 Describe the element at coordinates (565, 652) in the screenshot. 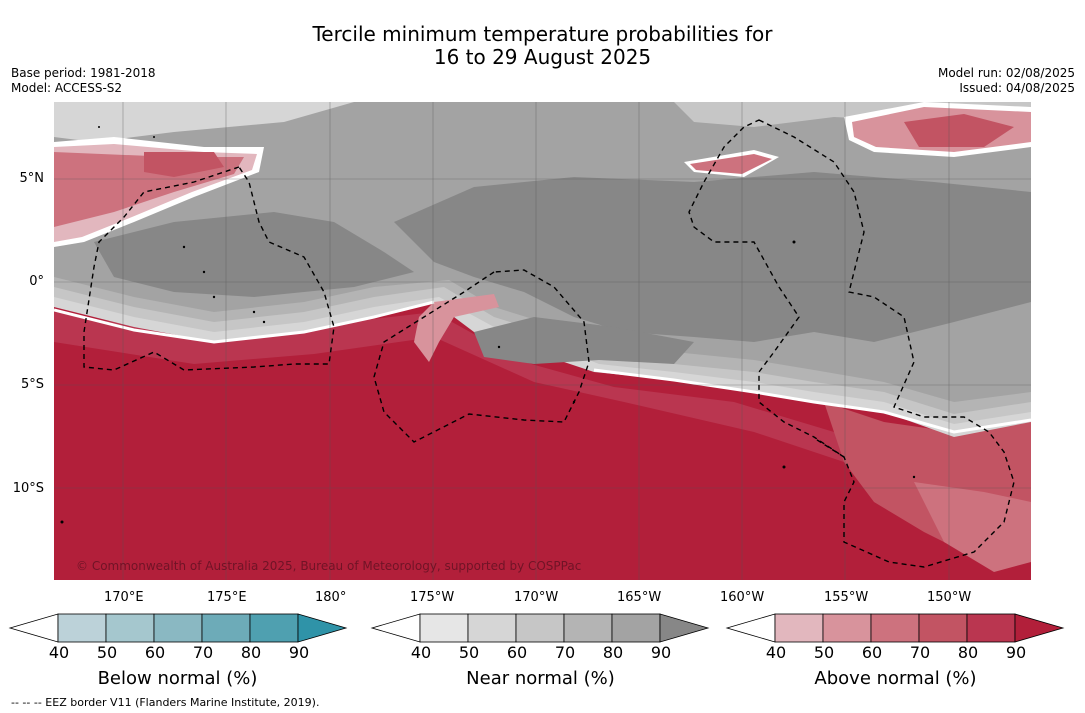

I see `near-tick-70: 70` at that location.